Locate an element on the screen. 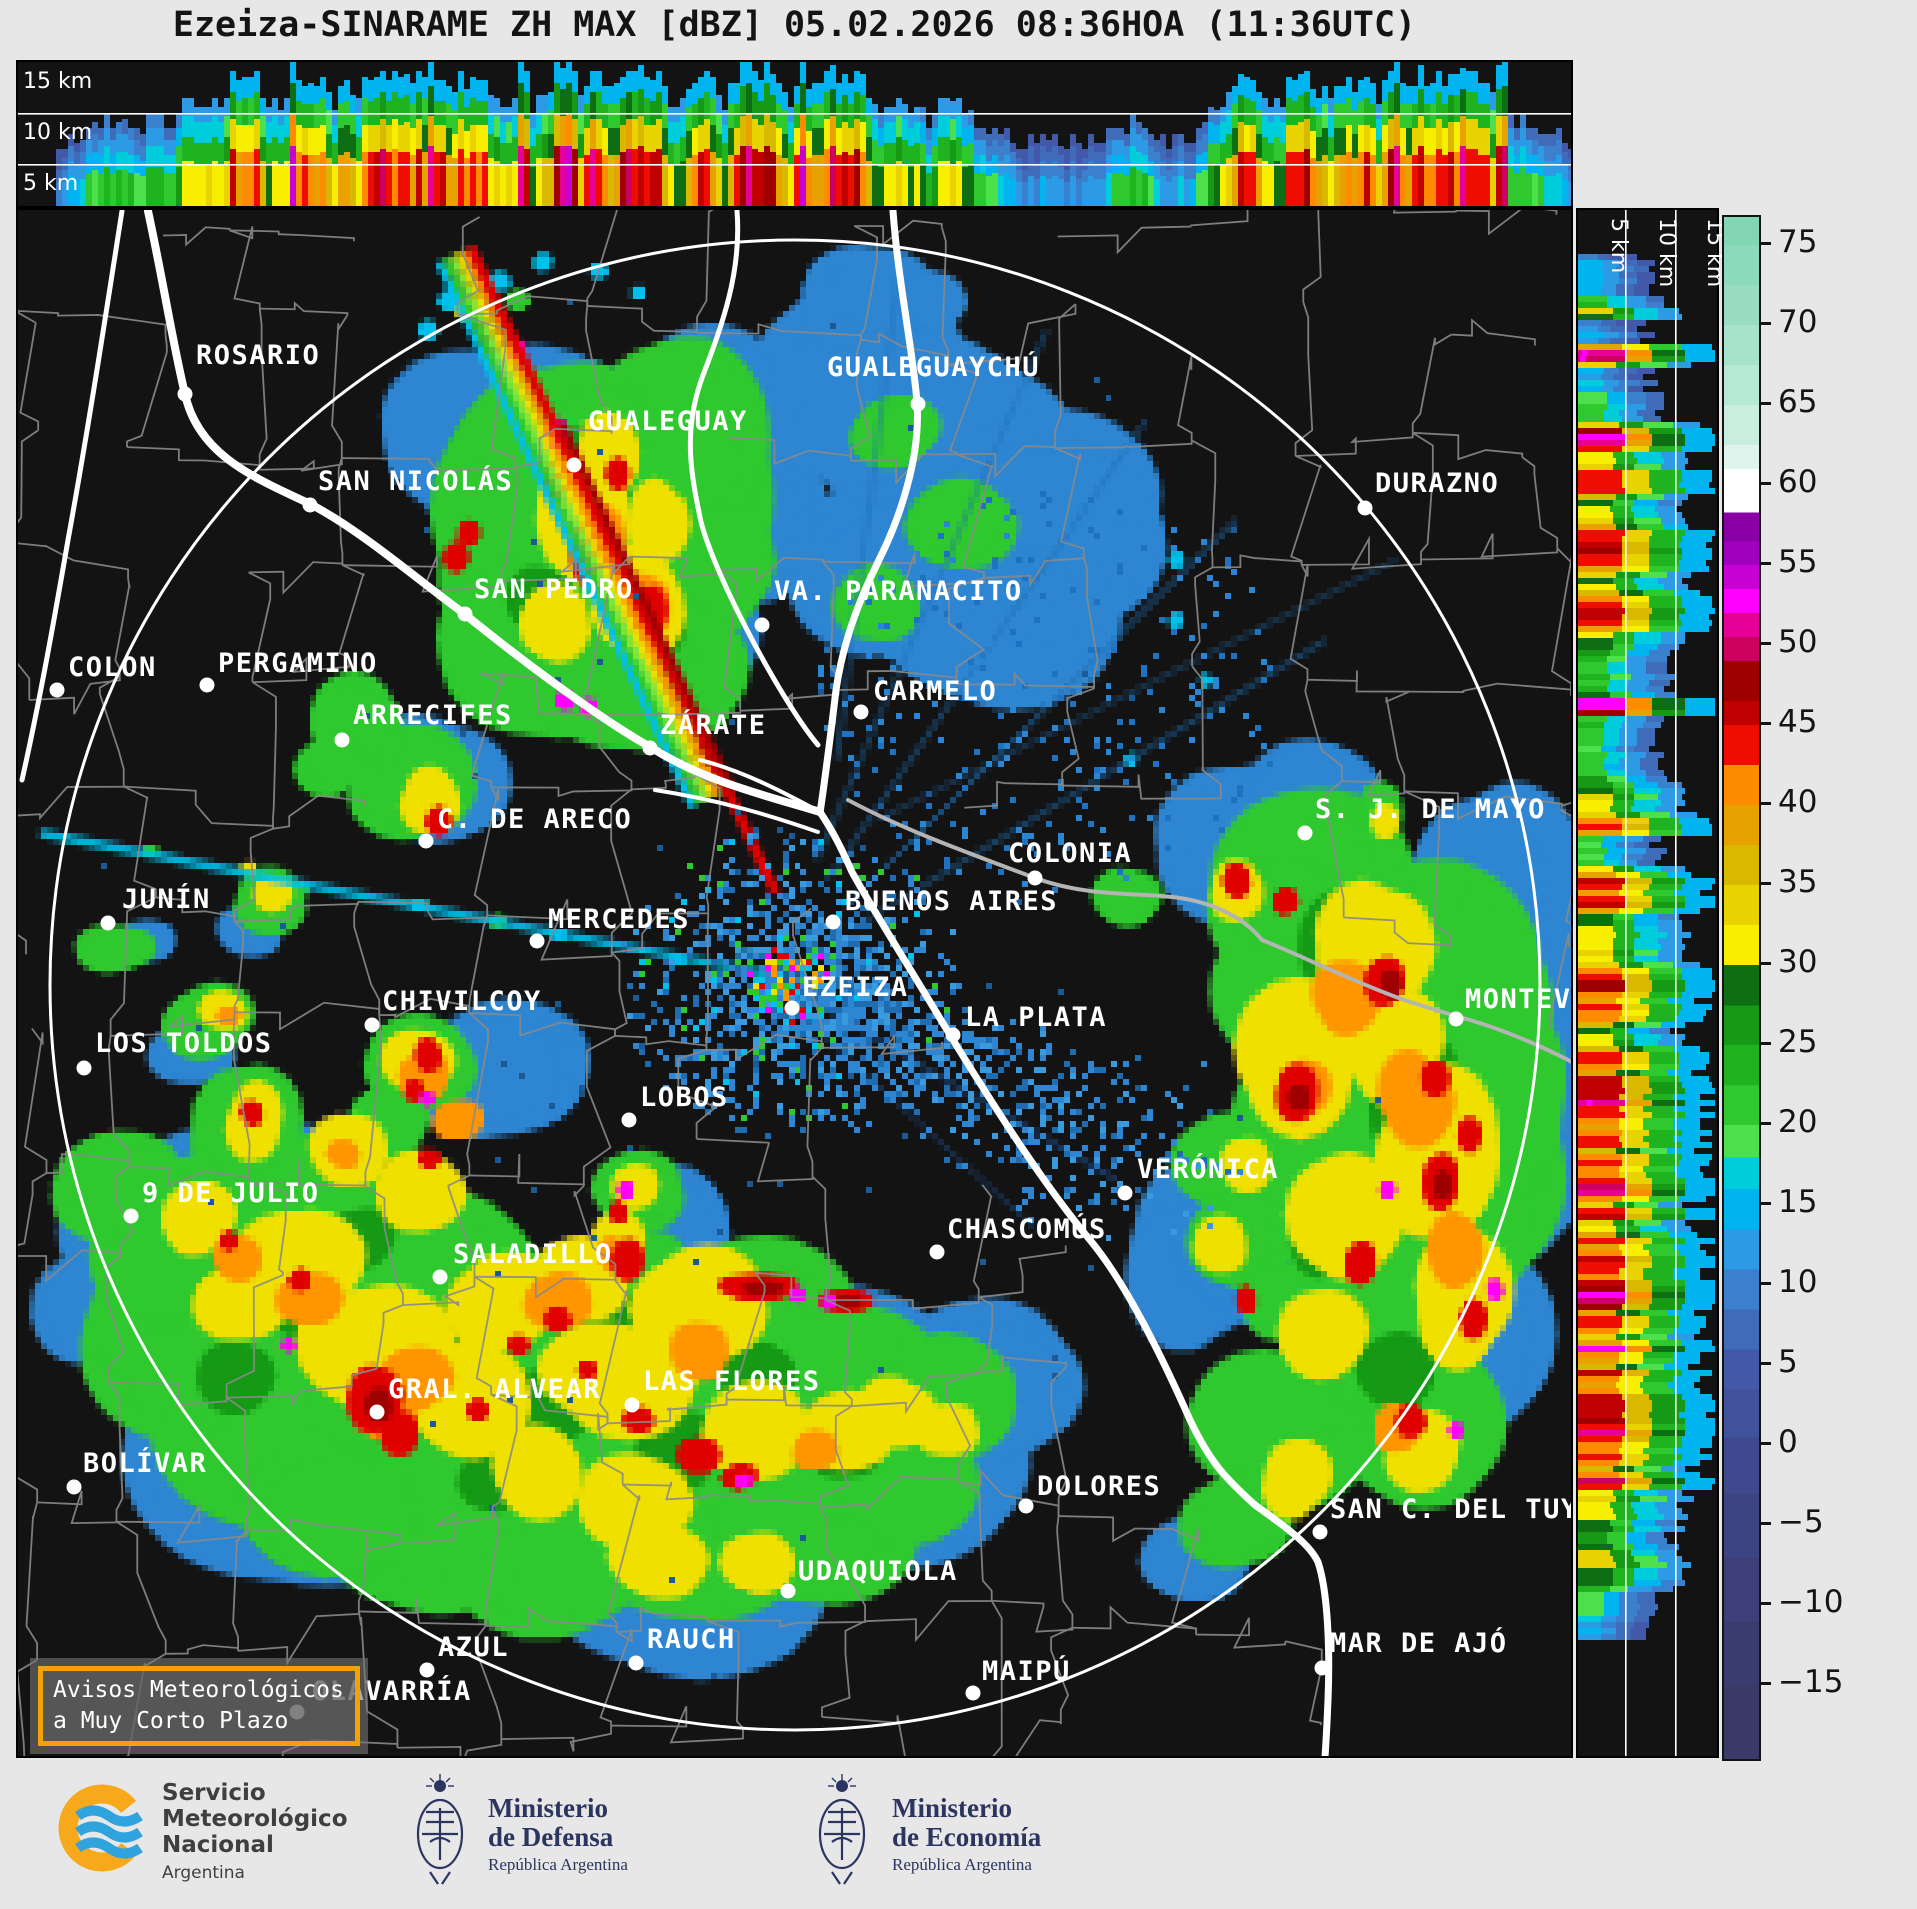 This screenshot has height=1909, width=1917. smn-line-2: Meteorológico is located at coordinates (255, 1819).